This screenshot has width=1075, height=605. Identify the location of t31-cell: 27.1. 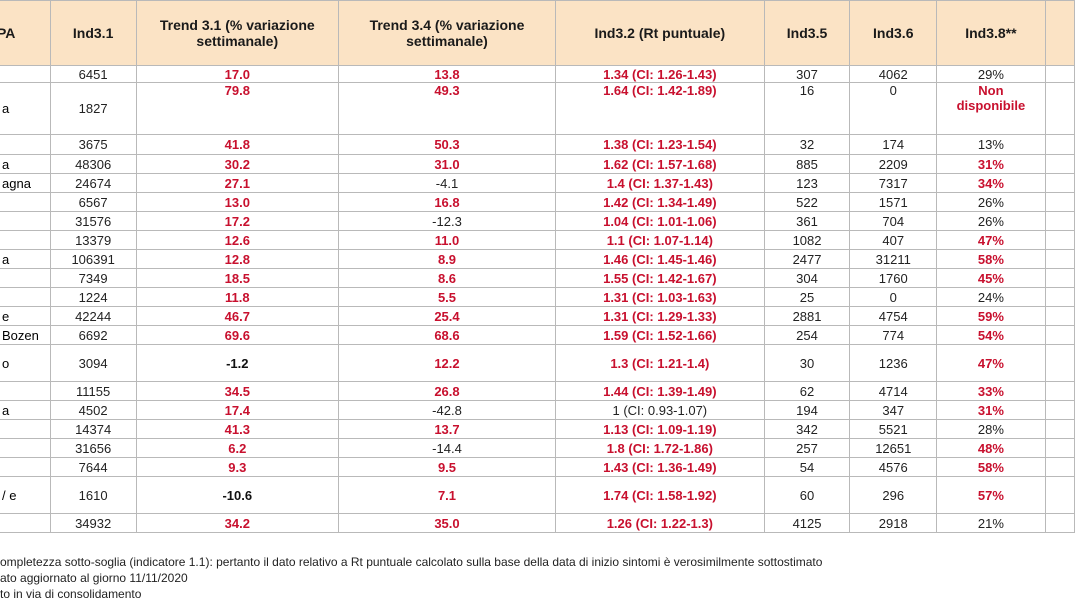
(237, 183).